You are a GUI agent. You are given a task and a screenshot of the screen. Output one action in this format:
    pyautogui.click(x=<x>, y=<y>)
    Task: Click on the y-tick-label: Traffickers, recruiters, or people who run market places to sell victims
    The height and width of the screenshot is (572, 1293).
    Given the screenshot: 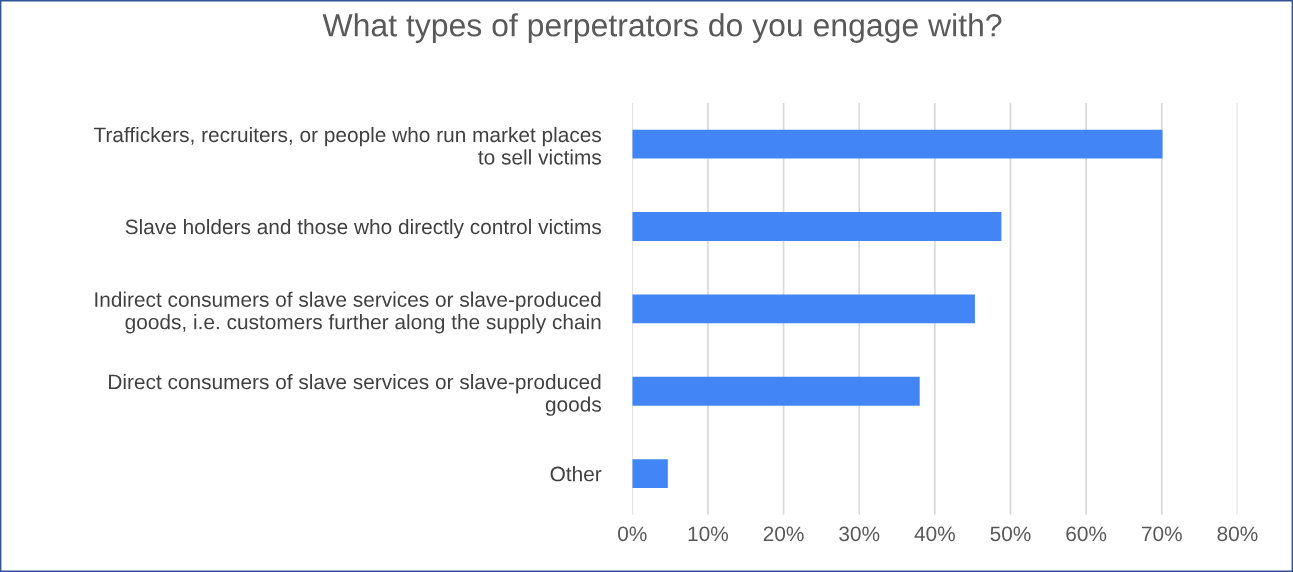 What is the action you would take?
    pyautogui.click(x=347, y=145)
    